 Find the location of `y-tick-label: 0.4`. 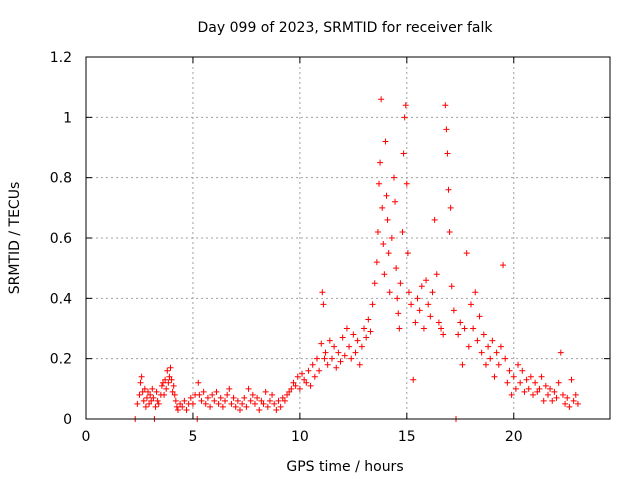

y-tick-label: 0.4 is located at coordinates (61, 299).